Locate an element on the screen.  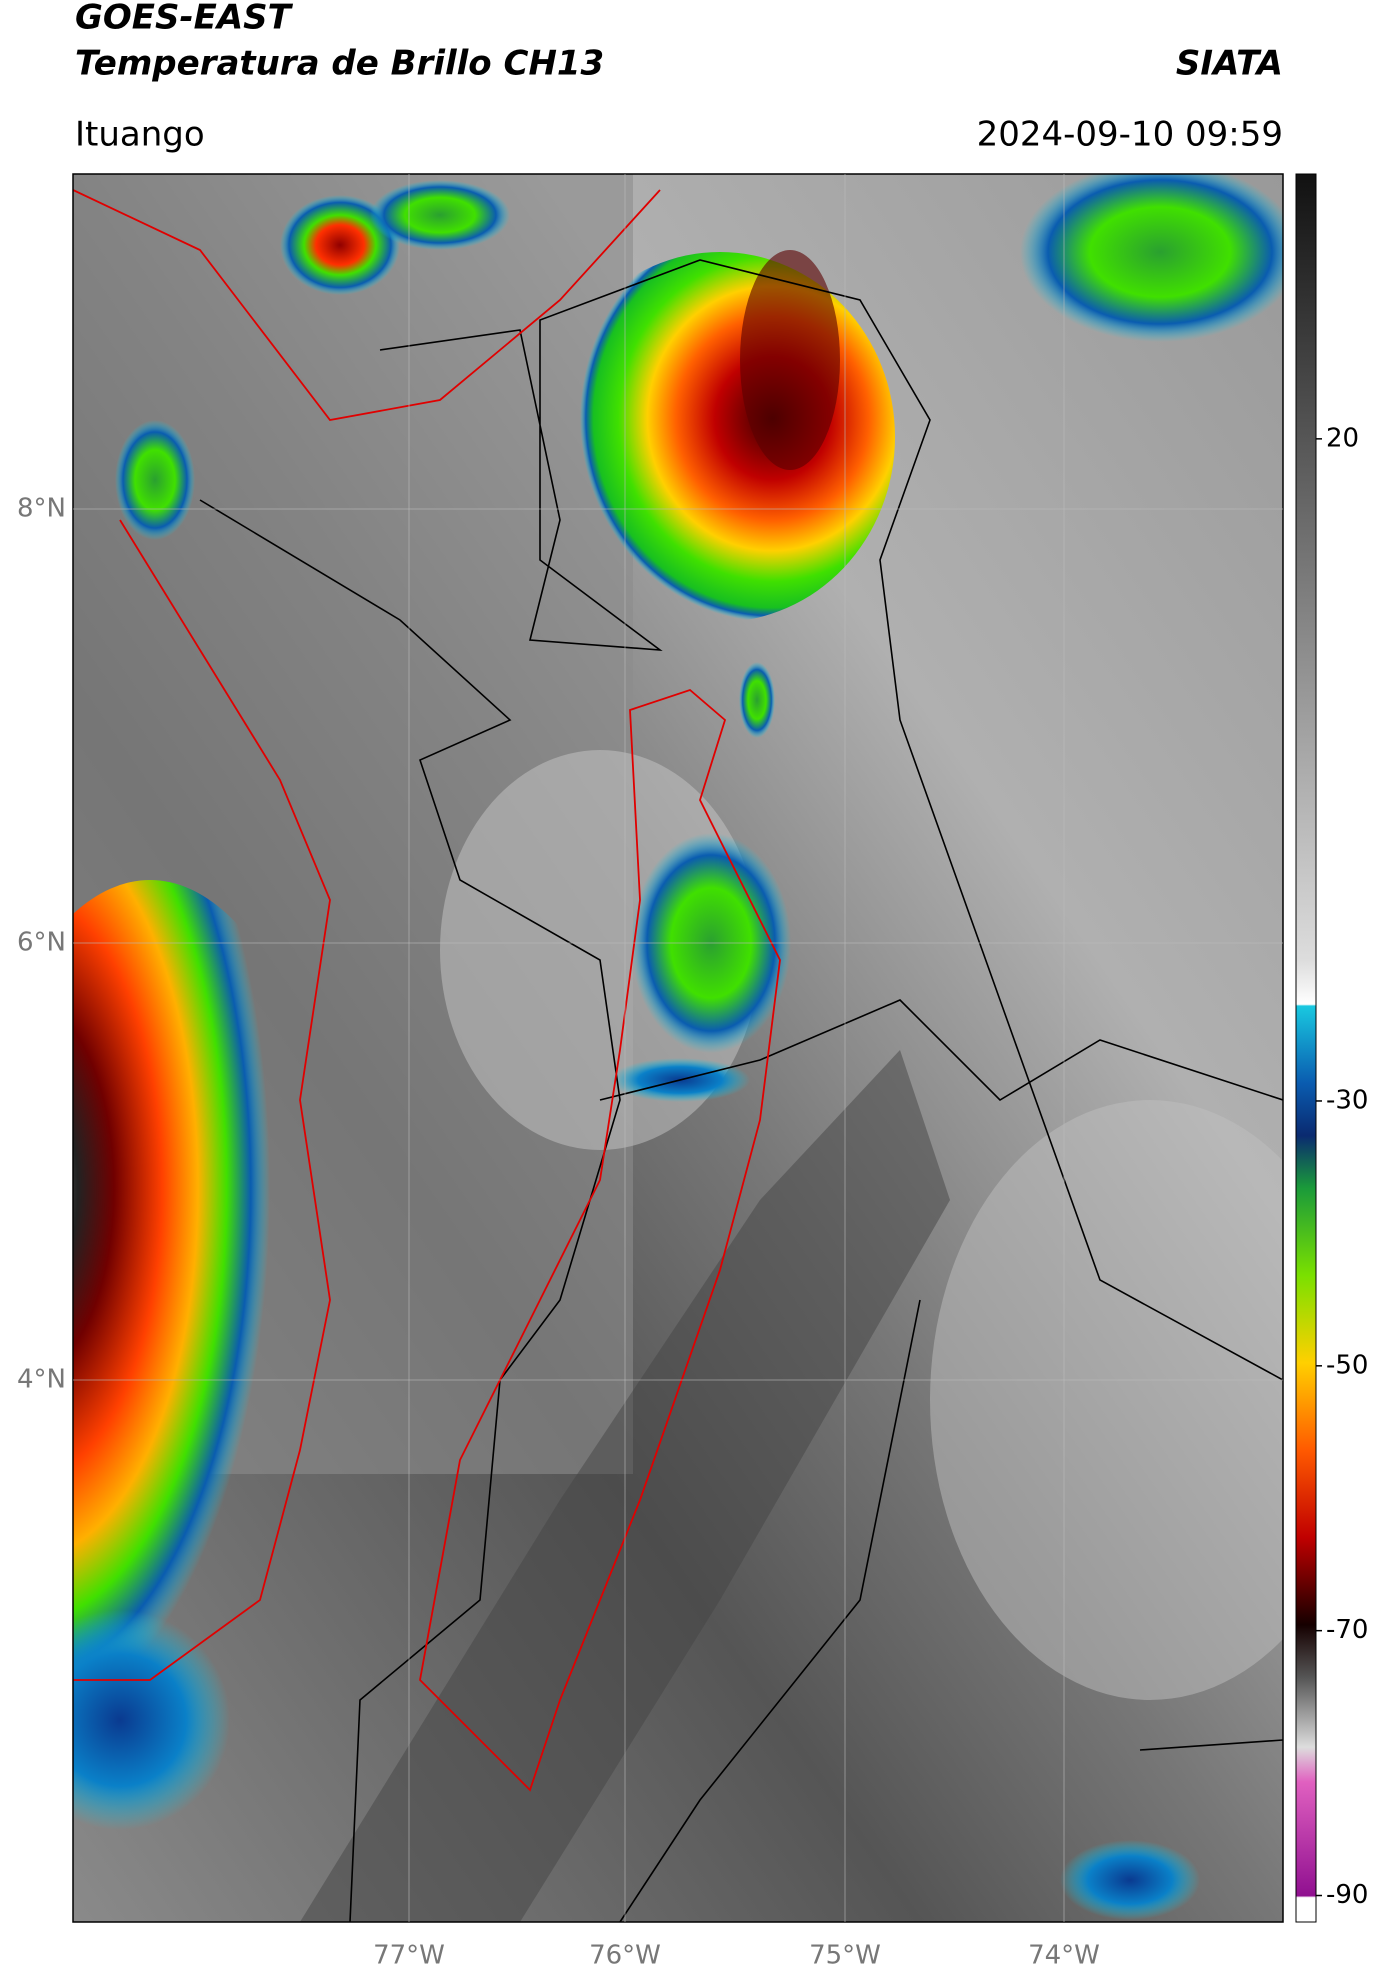
colorbar-tick-label: -50 is located at coordinates (1347, 1365).